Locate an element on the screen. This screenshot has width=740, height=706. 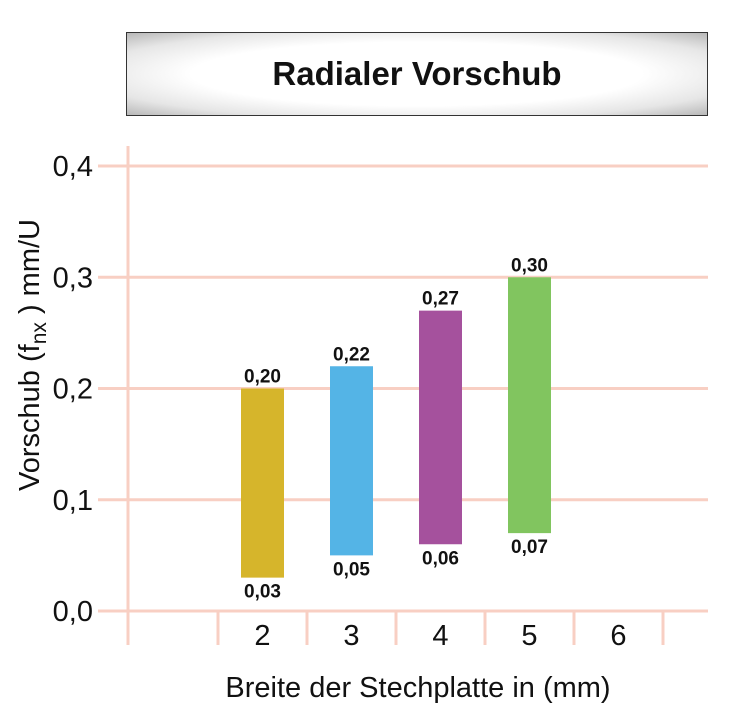
chart-title: Radialer Vorschub is located at coordinates (417, 73).